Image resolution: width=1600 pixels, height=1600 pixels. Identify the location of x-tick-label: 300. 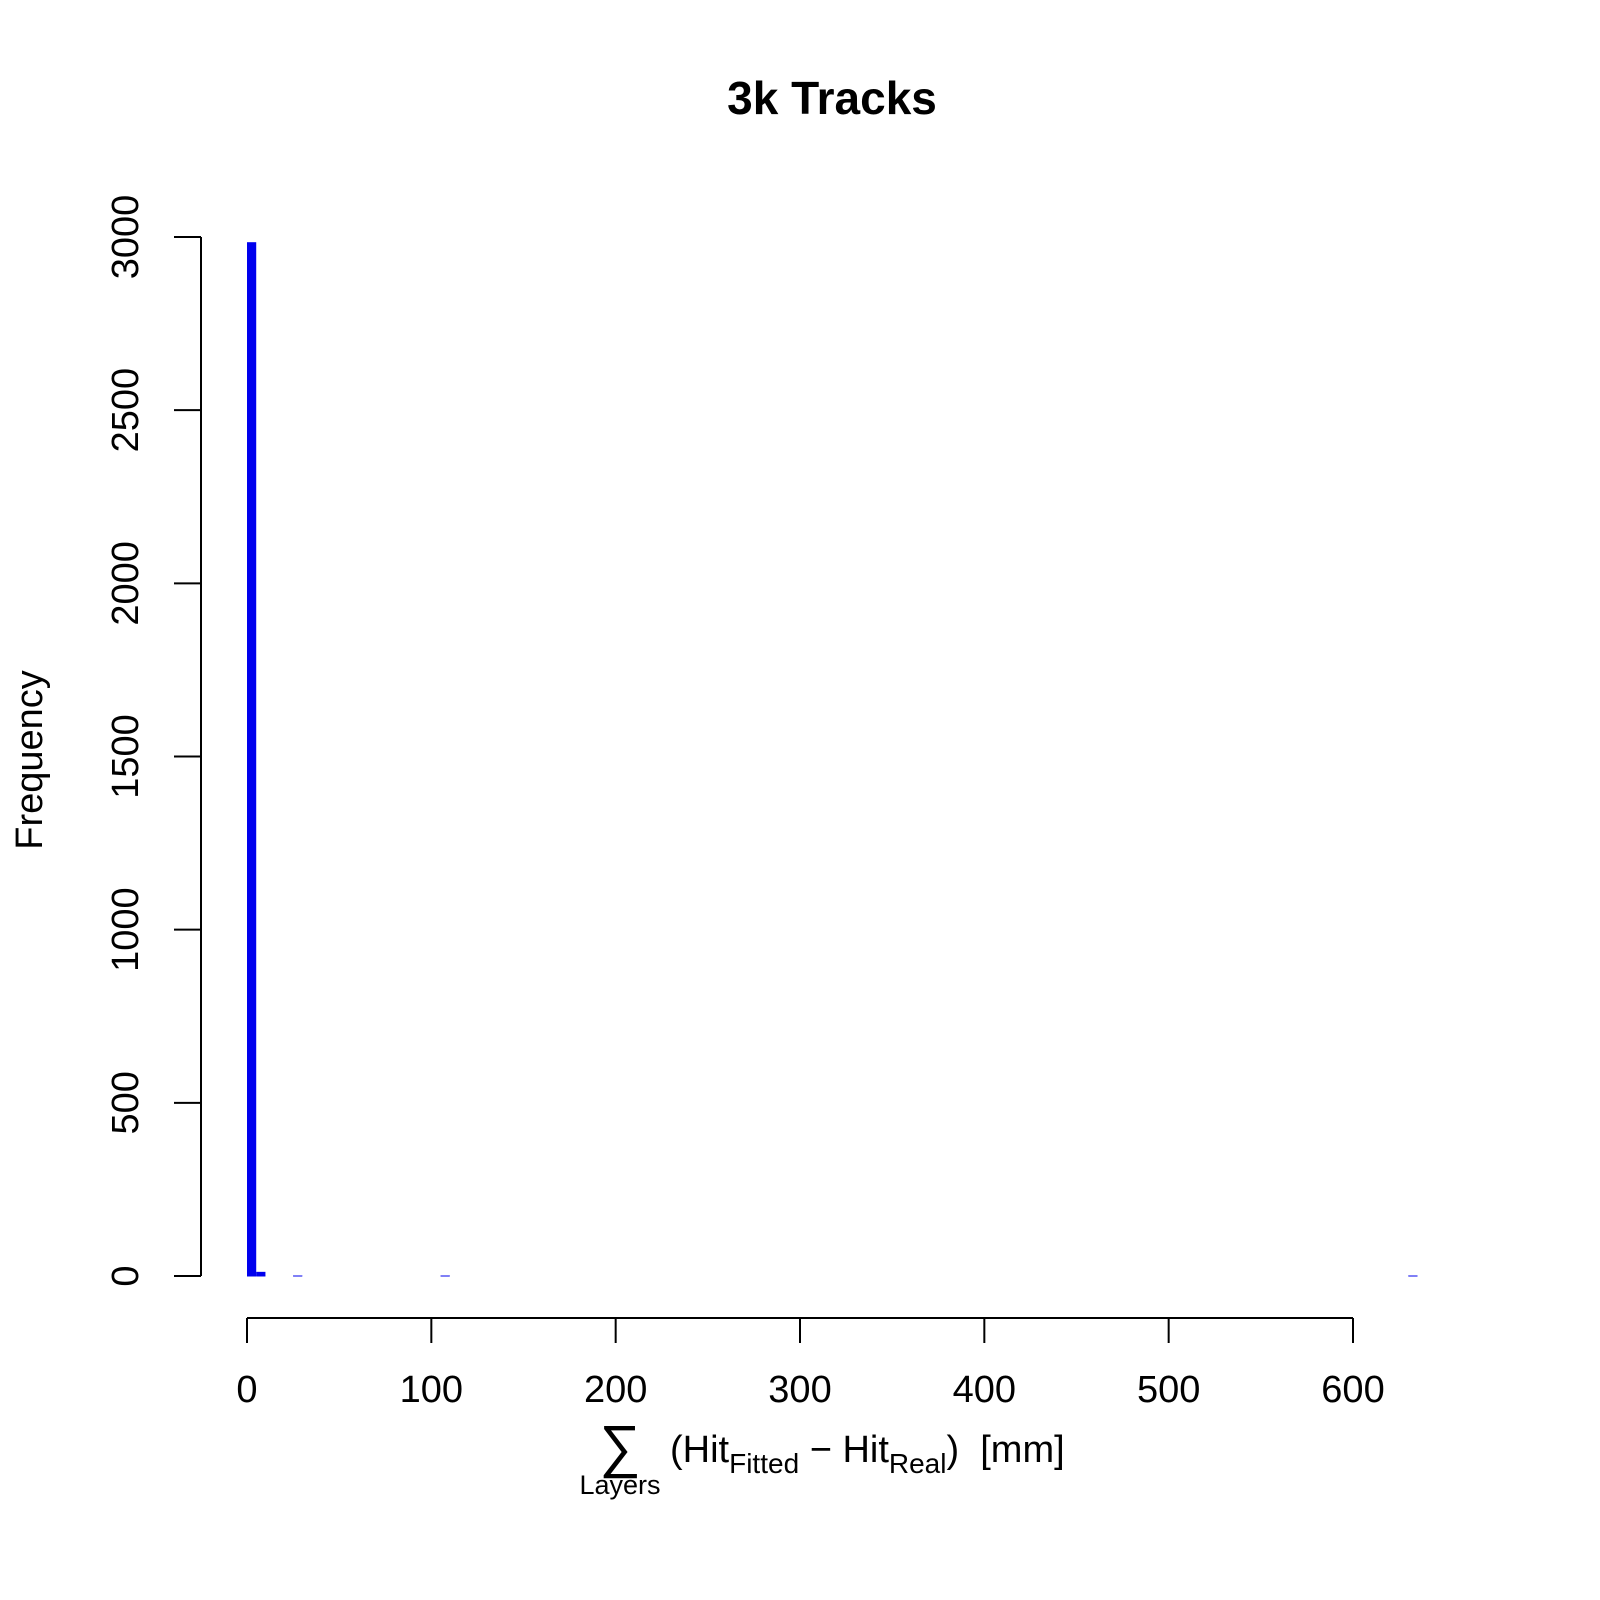
(799, 1390).